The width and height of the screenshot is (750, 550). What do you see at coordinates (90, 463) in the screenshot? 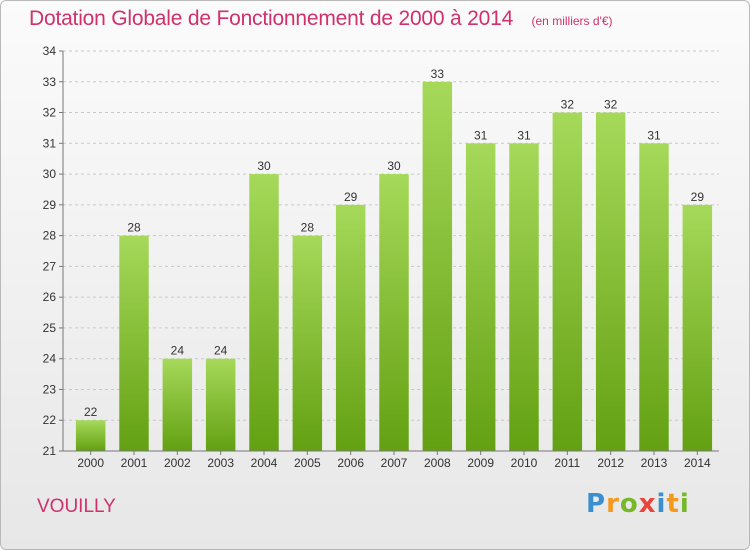
I see `x-tick-label: 2000` at bounding box center [90, 463].